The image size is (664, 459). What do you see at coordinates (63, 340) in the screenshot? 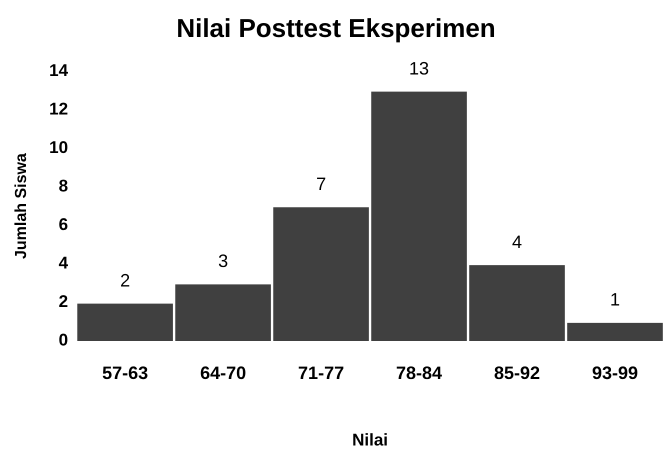
I see `y-tick-label: 0` at bounding box center [63, 340].